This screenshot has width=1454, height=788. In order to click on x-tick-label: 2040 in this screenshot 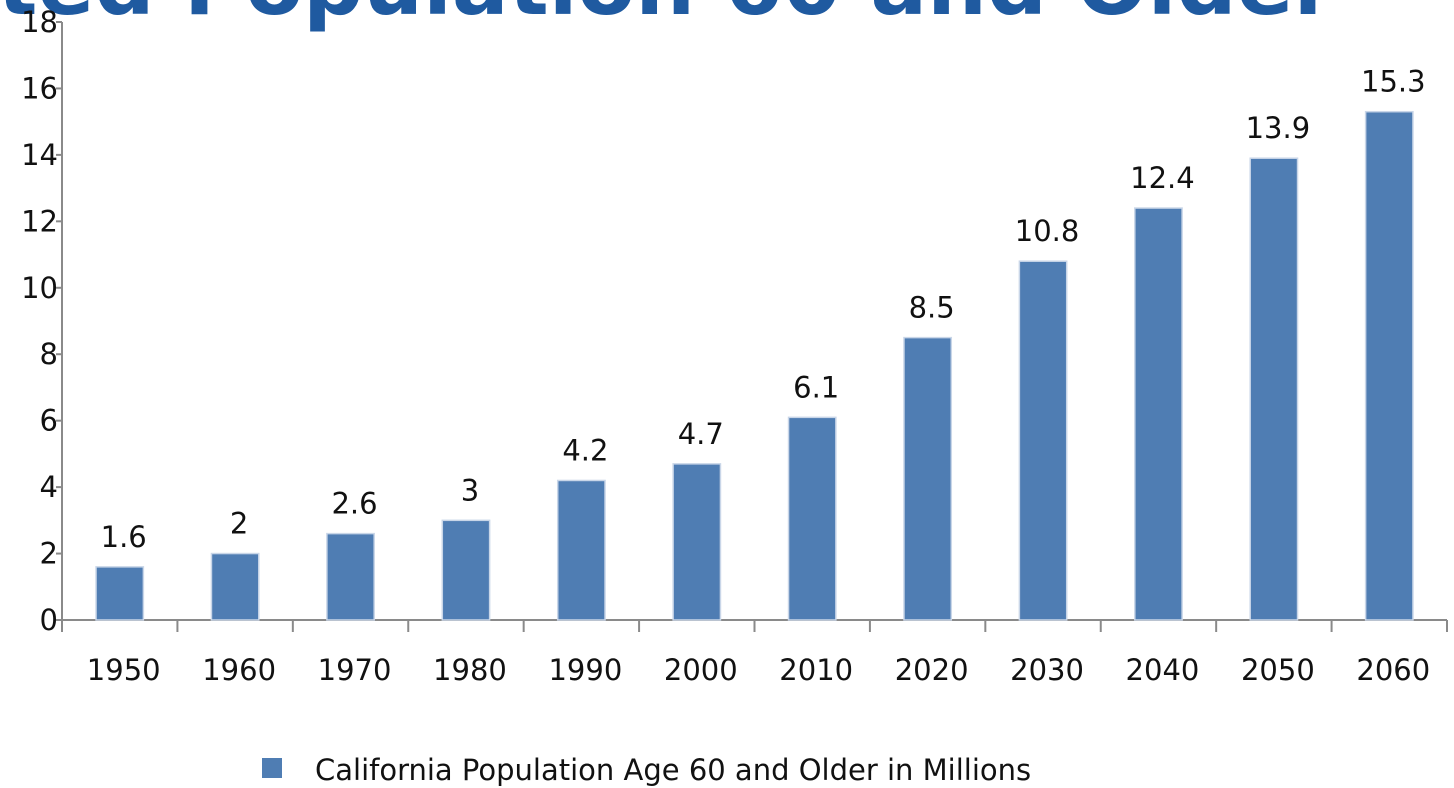, I will do `click(1163, 670)`.